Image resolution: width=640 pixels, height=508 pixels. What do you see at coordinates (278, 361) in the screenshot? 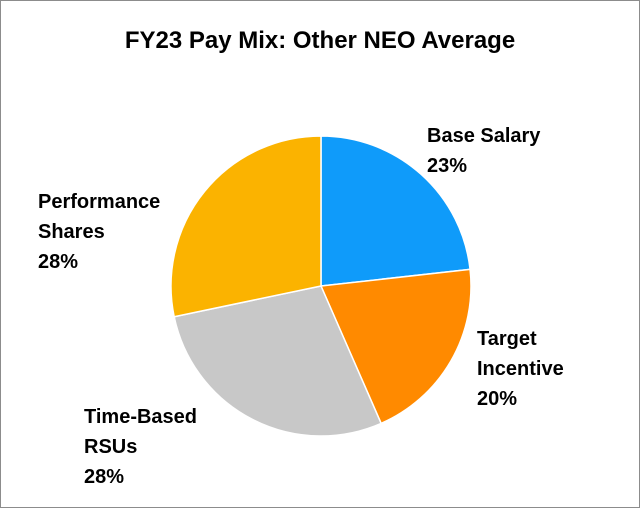
I see `pie-slice-time-based-rsus` at bounding box center [278, 361].